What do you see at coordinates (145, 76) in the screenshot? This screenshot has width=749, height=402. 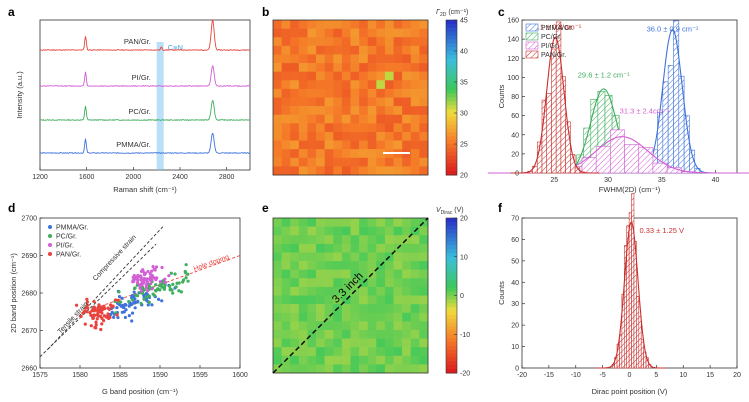 I see `spectrum-line` at bounding box center [145, 76].